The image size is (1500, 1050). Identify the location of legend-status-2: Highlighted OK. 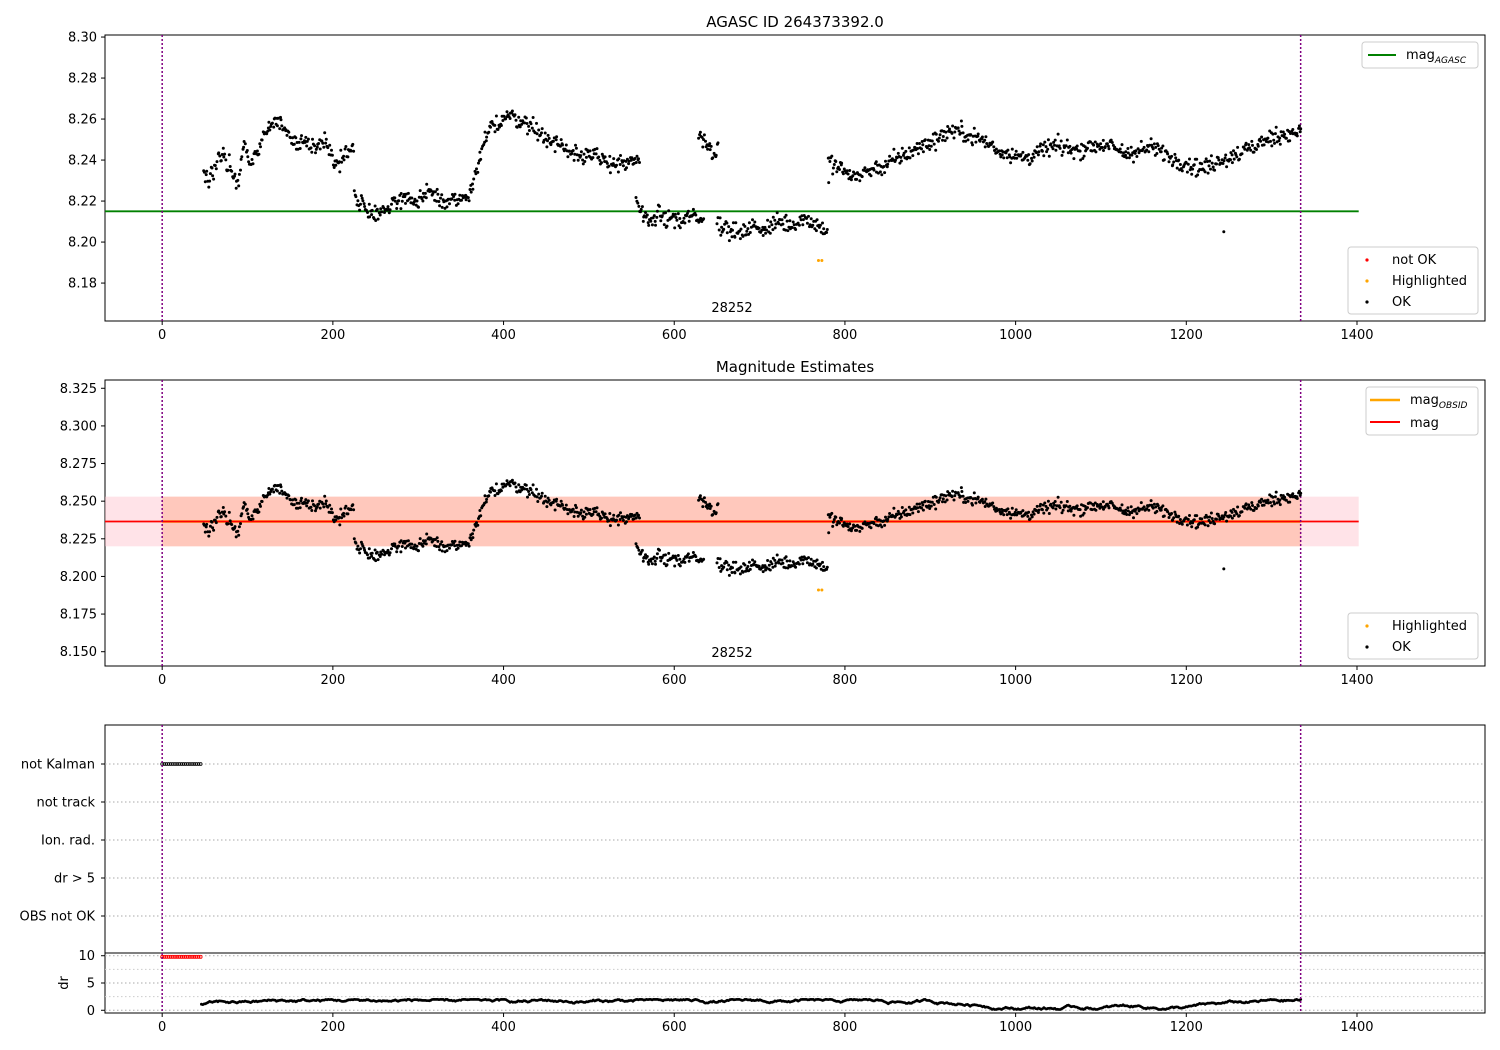
(1413, 636).